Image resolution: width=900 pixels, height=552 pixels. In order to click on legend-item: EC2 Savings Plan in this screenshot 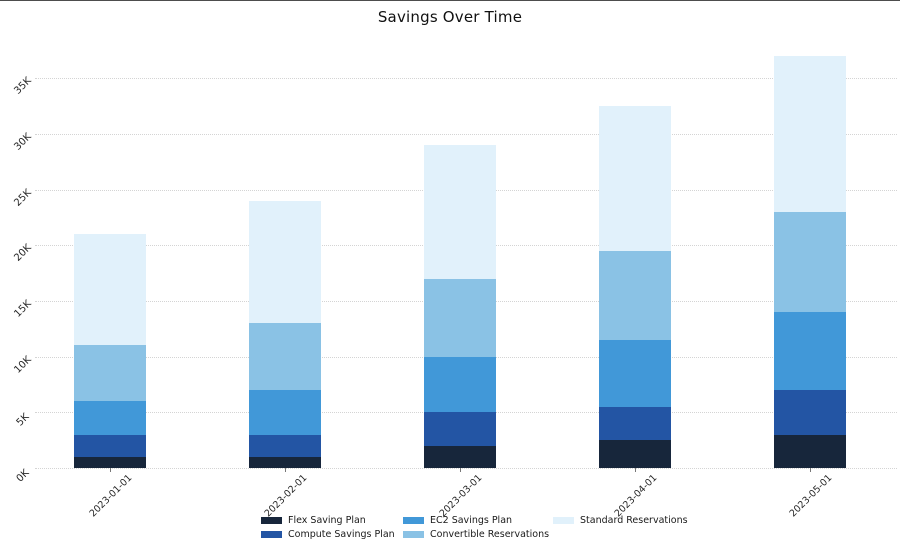, I will do `click(478, 520)`.